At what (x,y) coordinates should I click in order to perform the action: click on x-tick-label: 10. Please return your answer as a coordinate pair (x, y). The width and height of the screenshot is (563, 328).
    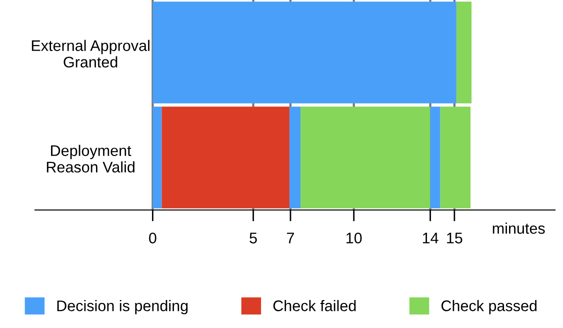
    Looking at the image, I should click on (354, 238).